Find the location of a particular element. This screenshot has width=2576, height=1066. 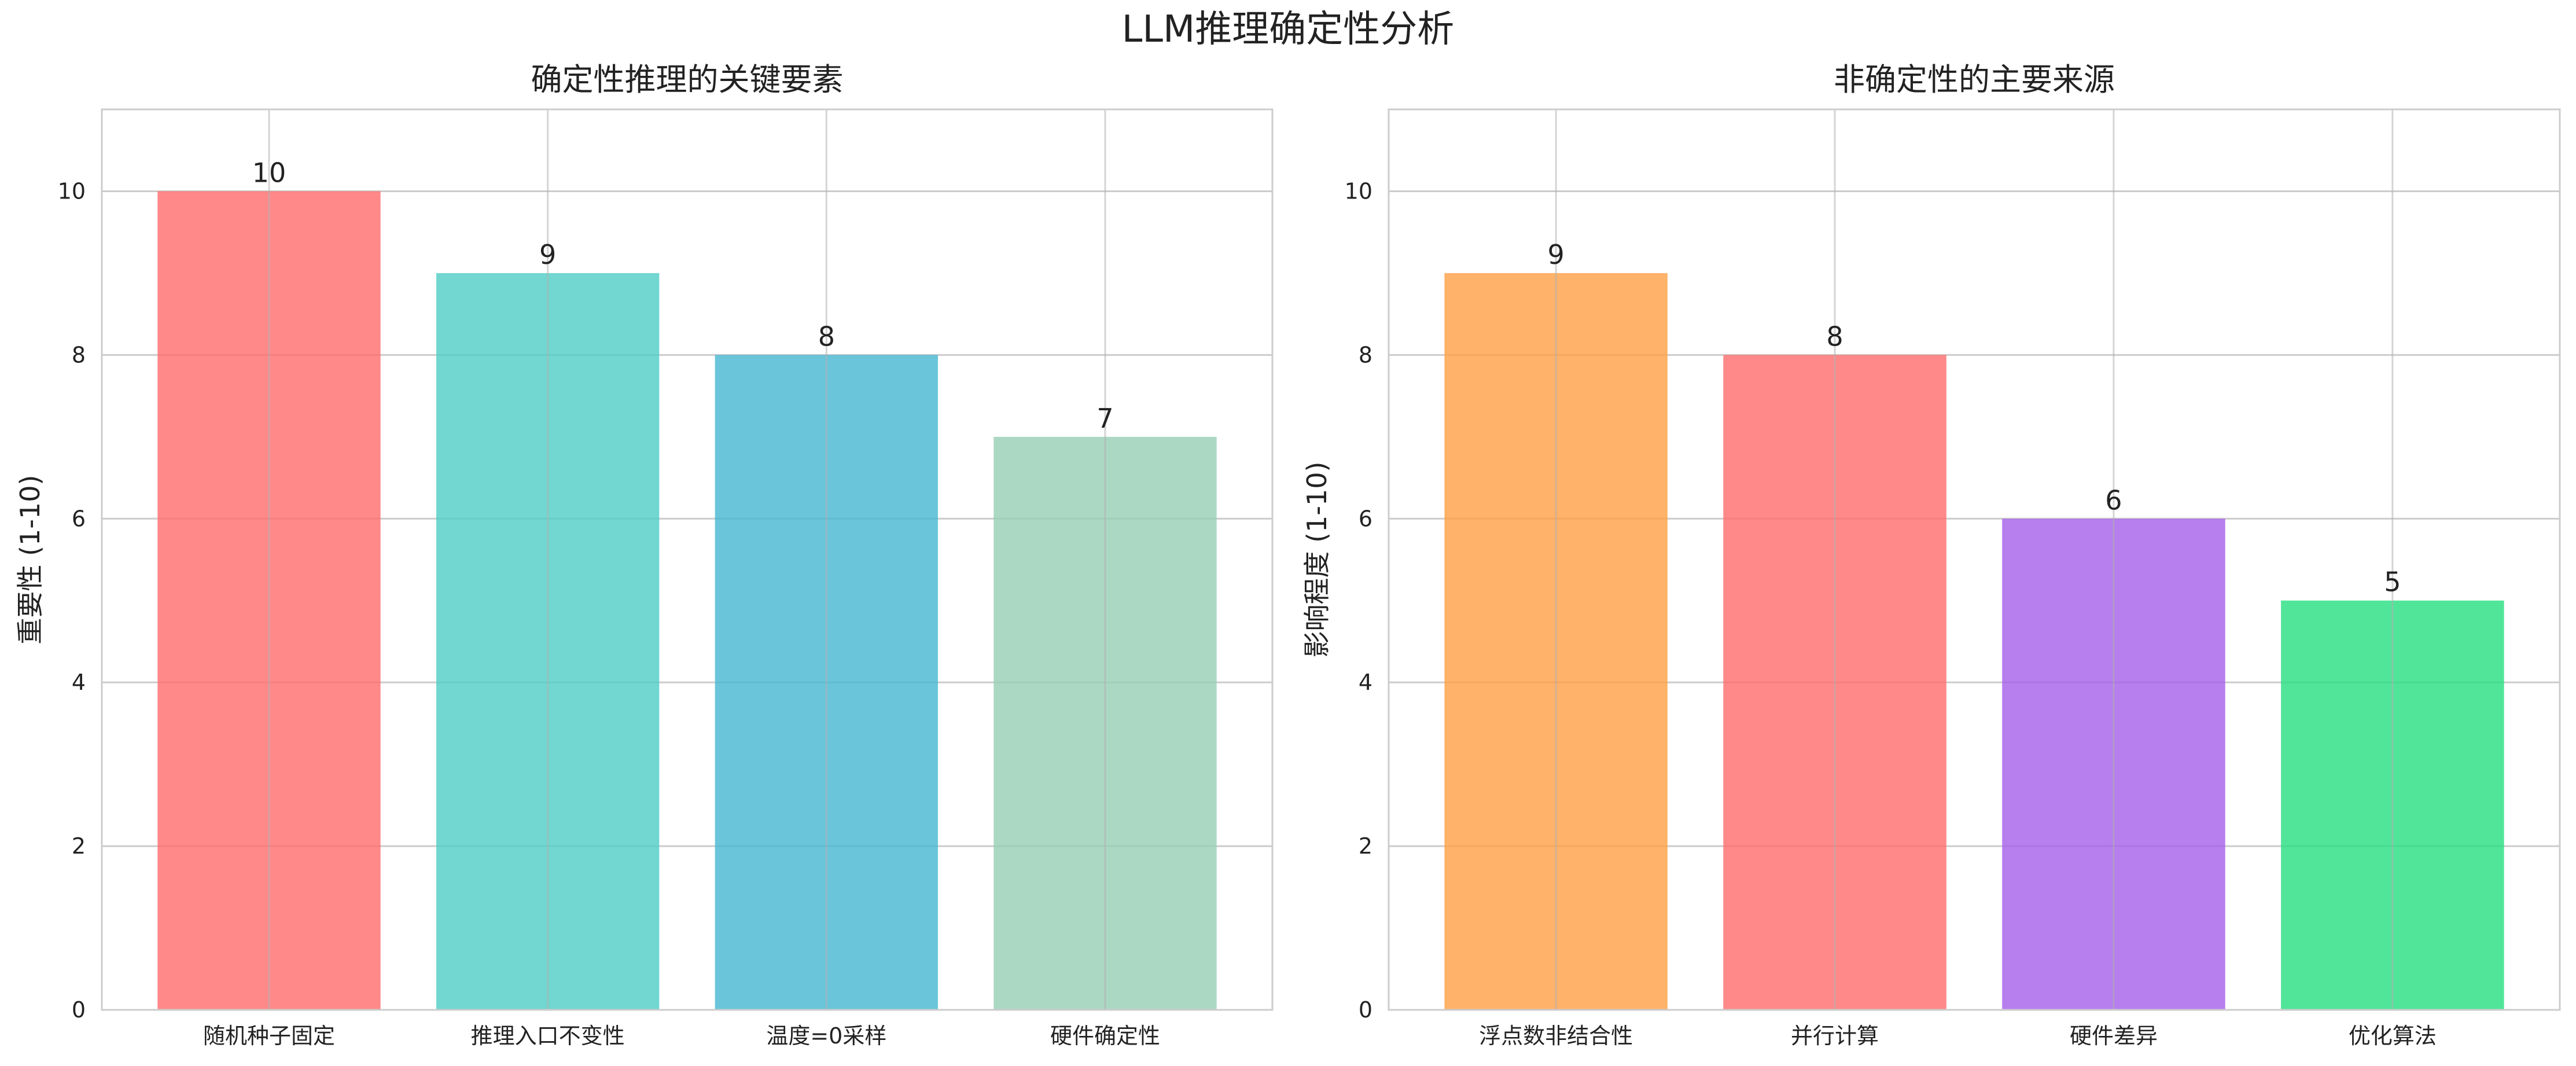

y-axis-label: 影响程度 (1-10) is located at coordinates (1317, 560).